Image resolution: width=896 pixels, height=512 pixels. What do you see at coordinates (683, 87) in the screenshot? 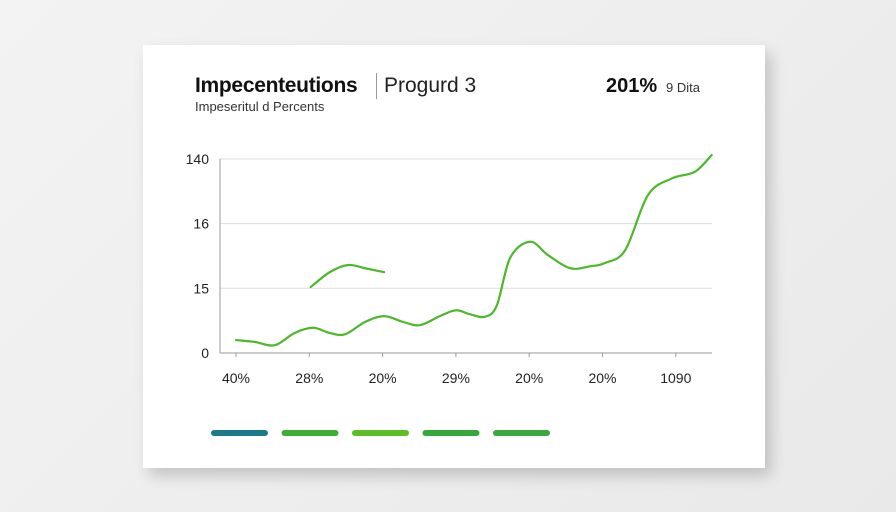
I see `stat-label: 9 Dita` at bounding box center [683, 87].